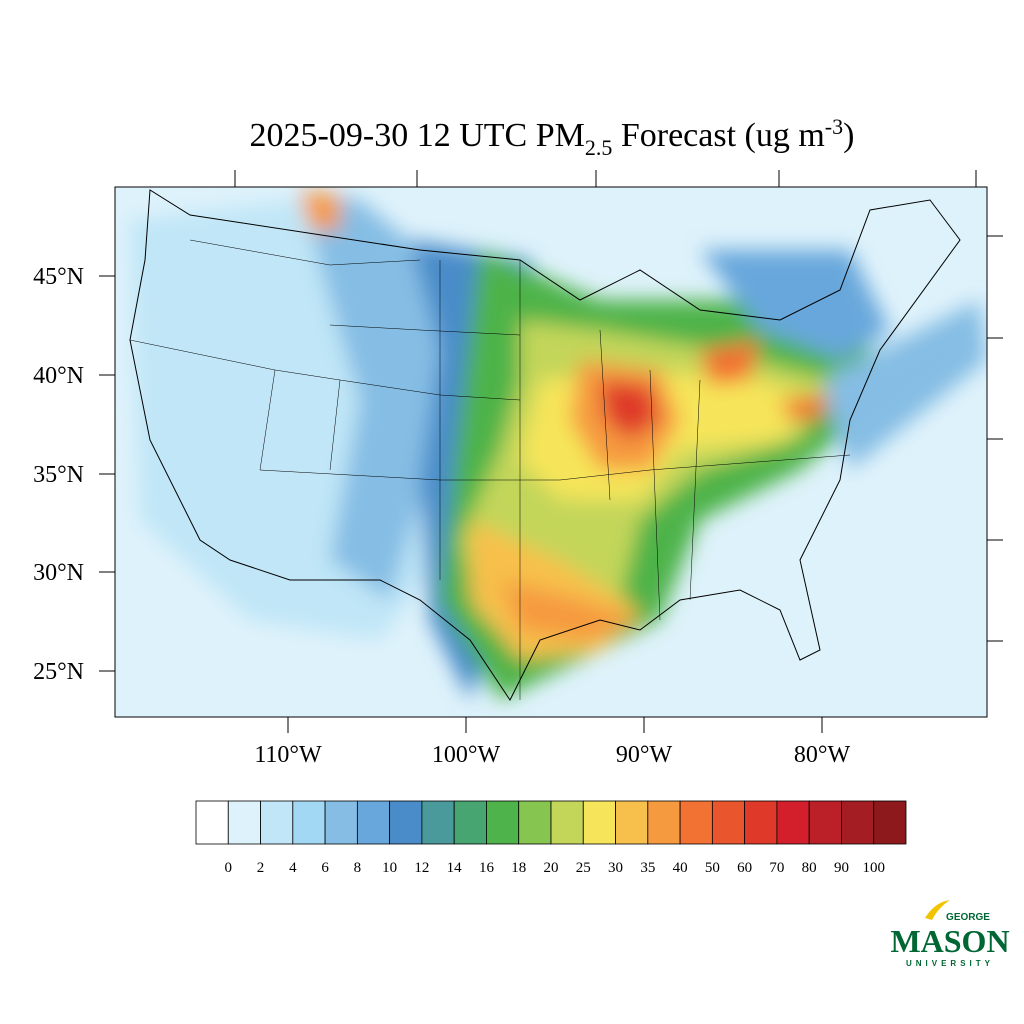  Describe the element at coordinates (809, 868) in the screenshot. I see `colorbar-label: 80` at that location.